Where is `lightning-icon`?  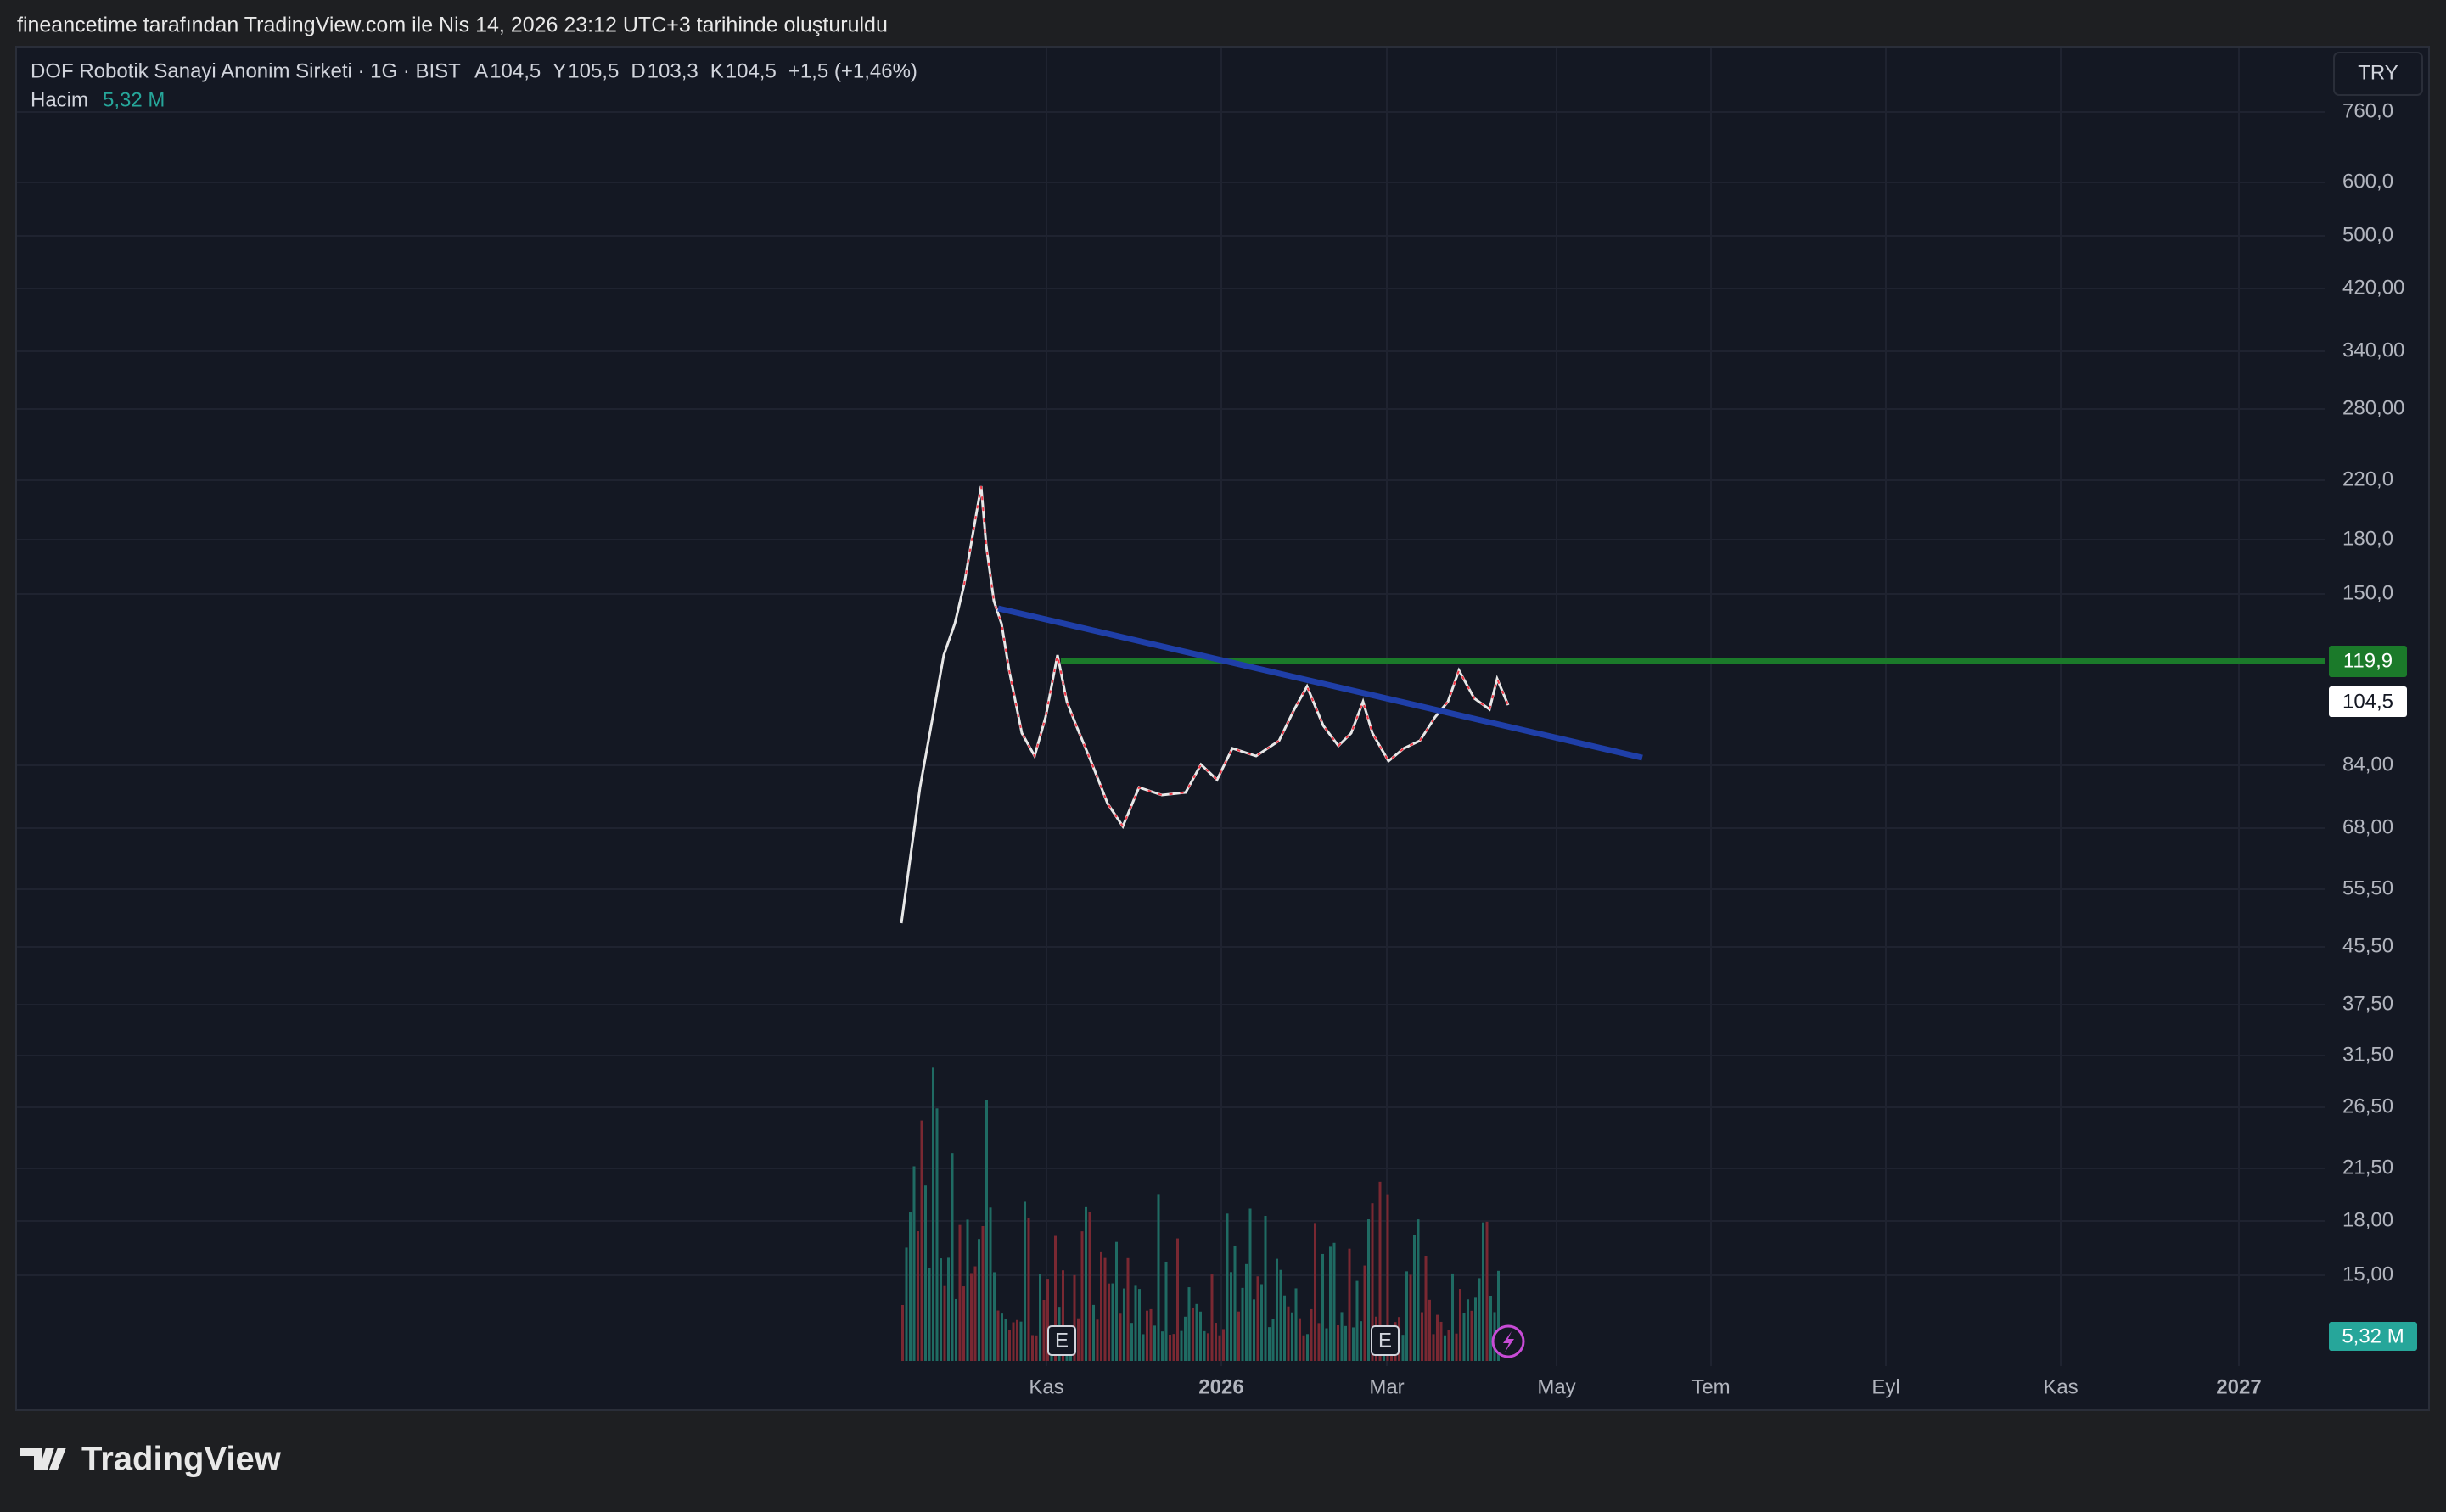
lightning-icon is located at coordinates (1508, 1342).